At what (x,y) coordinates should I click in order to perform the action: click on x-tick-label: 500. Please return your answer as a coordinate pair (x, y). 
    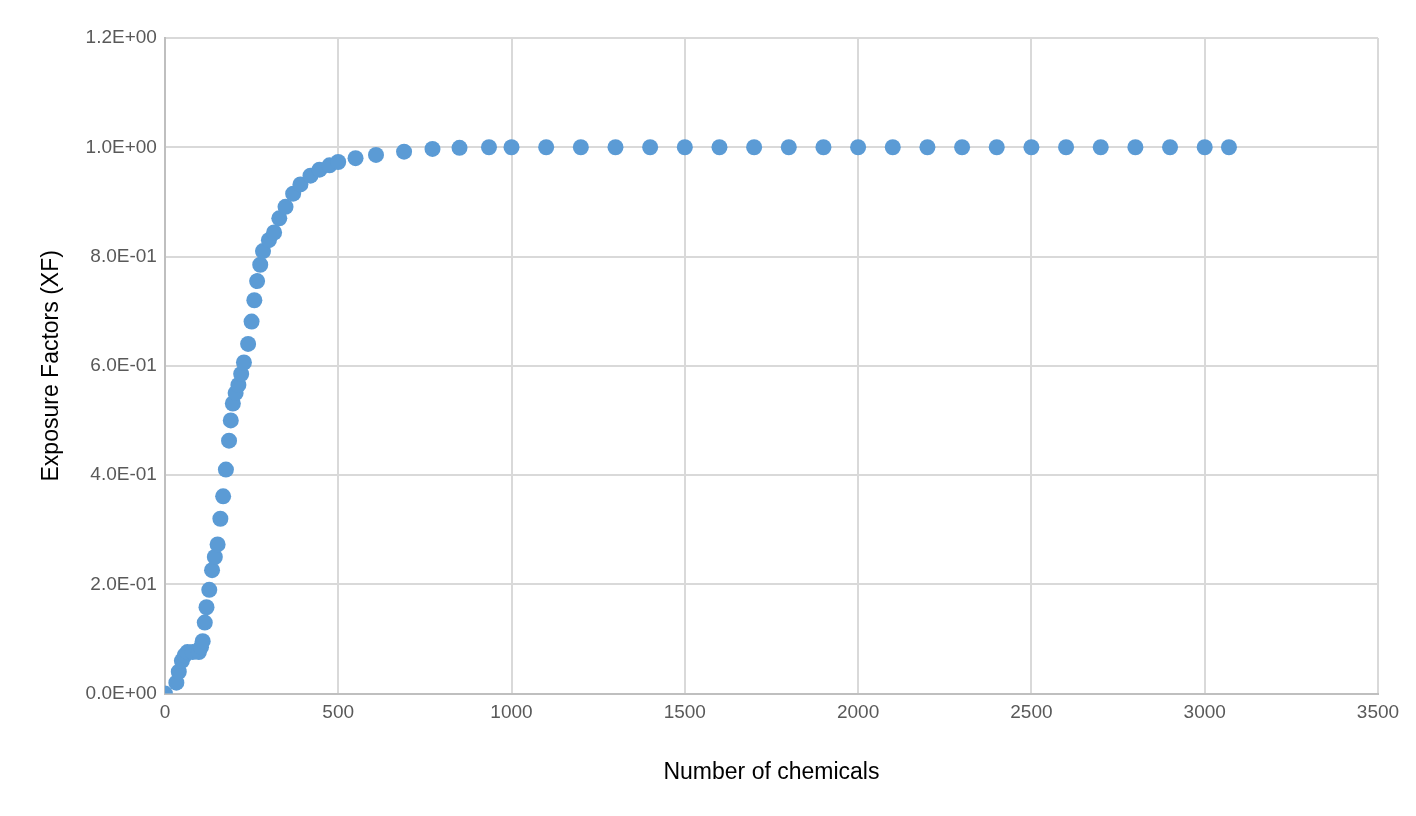
    Looking at the image, I should click on (338, 712).